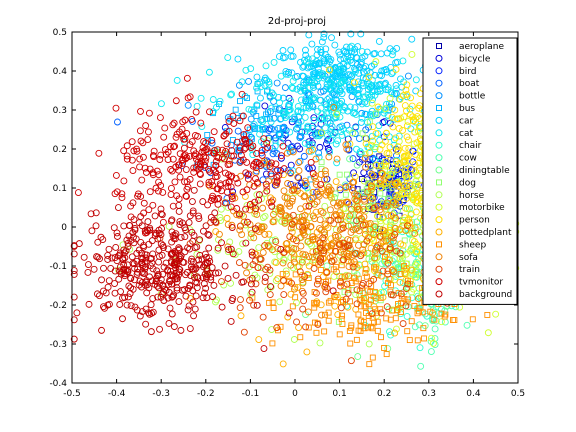 The height and width of the screenshot is (432, 576). I want to click on point-boat, so click(238, 131).